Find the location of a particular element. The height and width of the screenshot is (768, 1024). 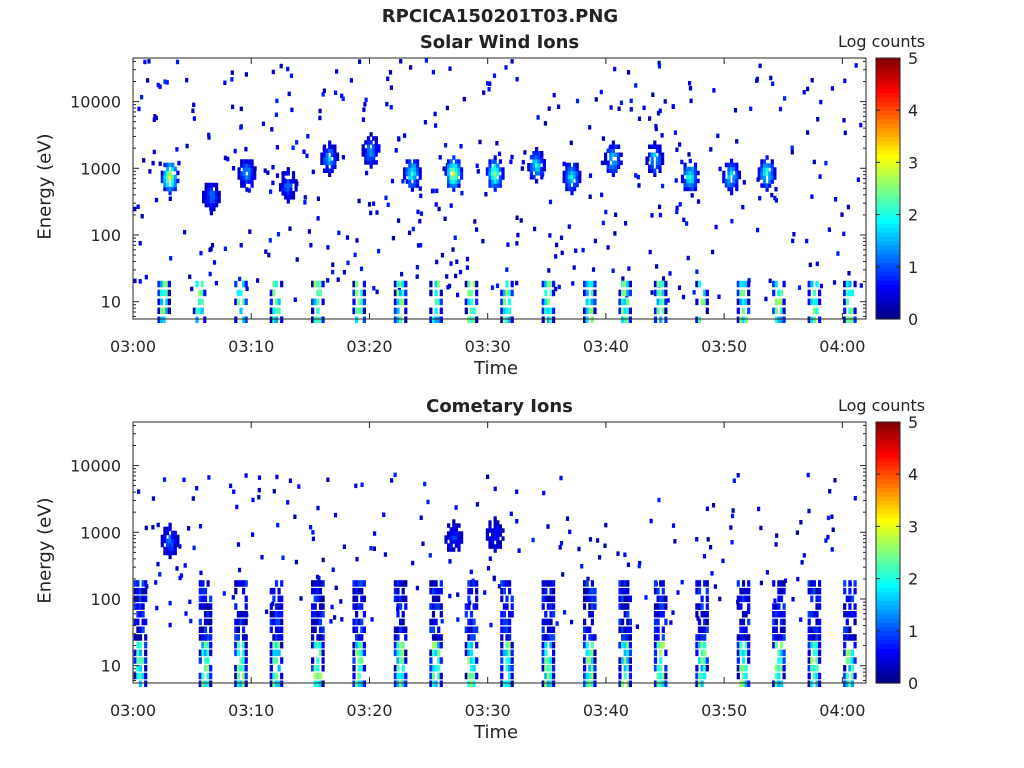

y-tick-label: 1000 is located at coordinates (100, 532).